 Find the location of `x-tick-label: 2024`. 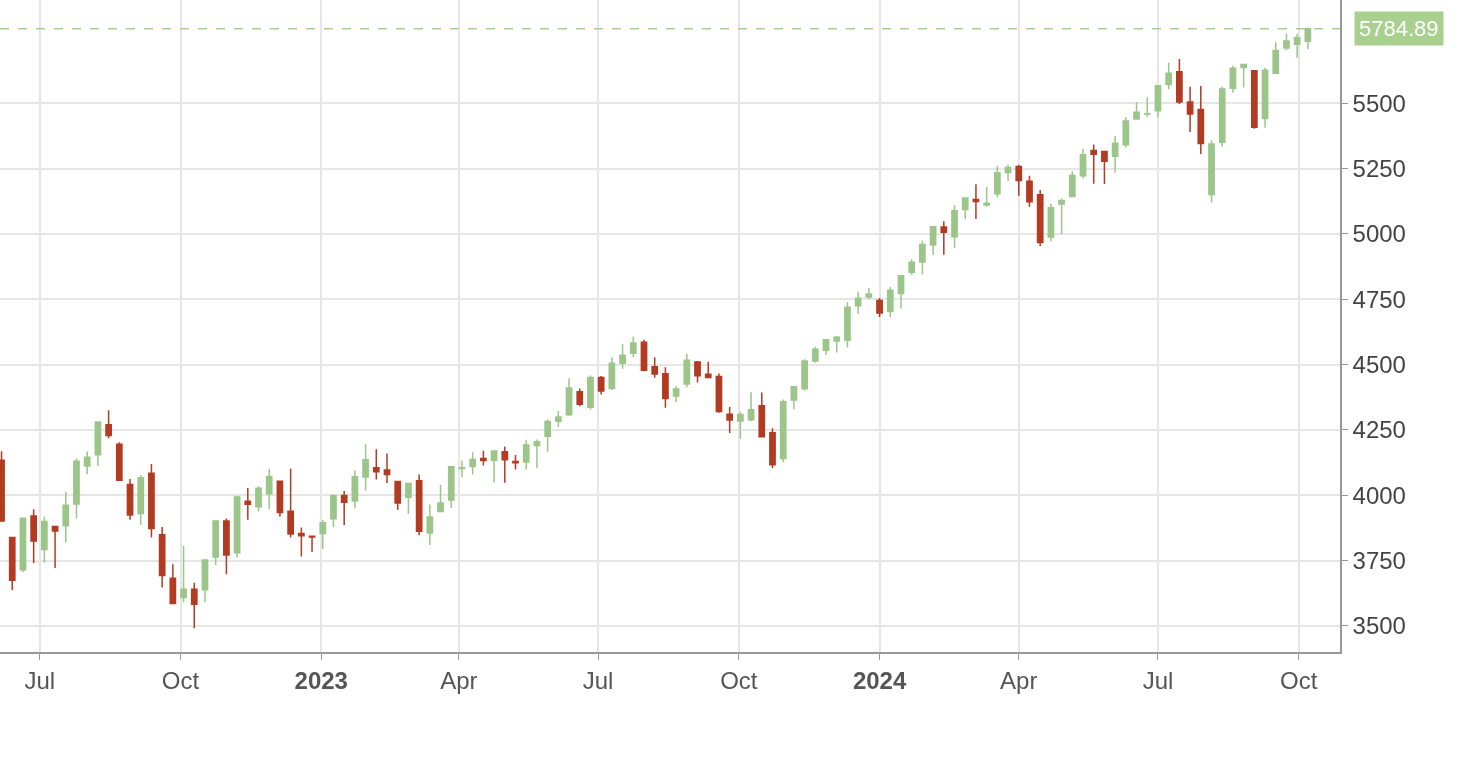

x-tick-label: 2024 is located at coordinates (879, 680).